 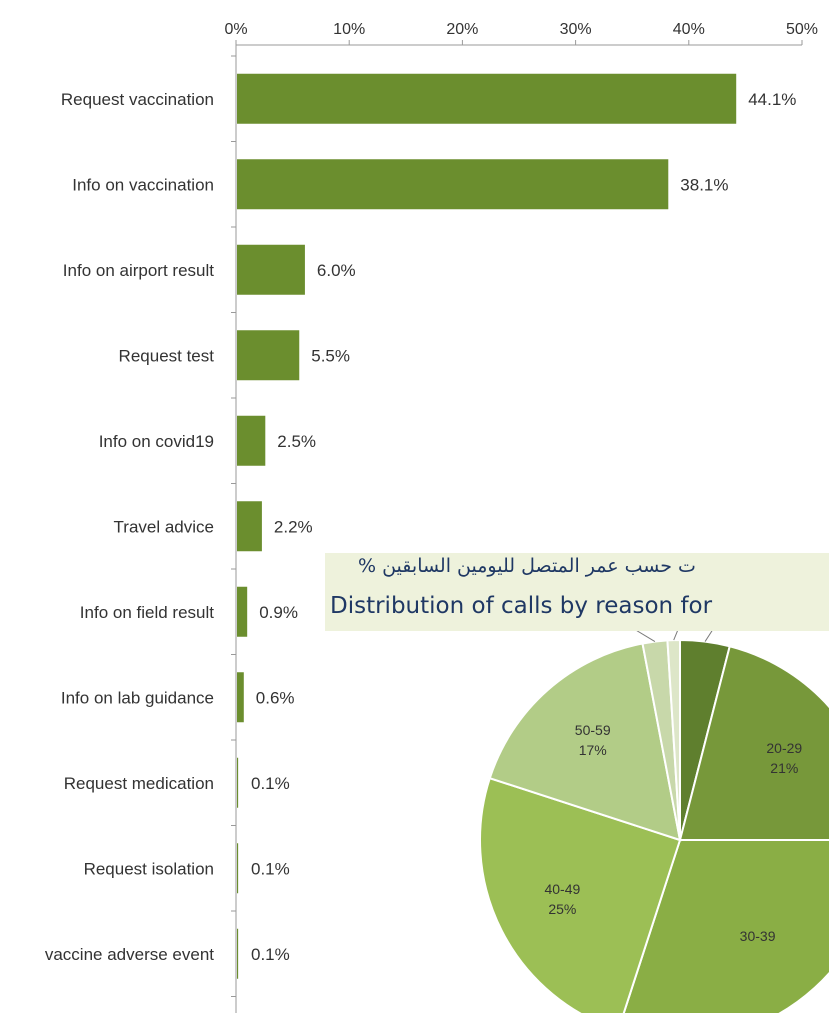 What do you see at coordinates (772, 99) in the screenshot?
I see `value-label: 44.1%` at bounding box center [772, 99].